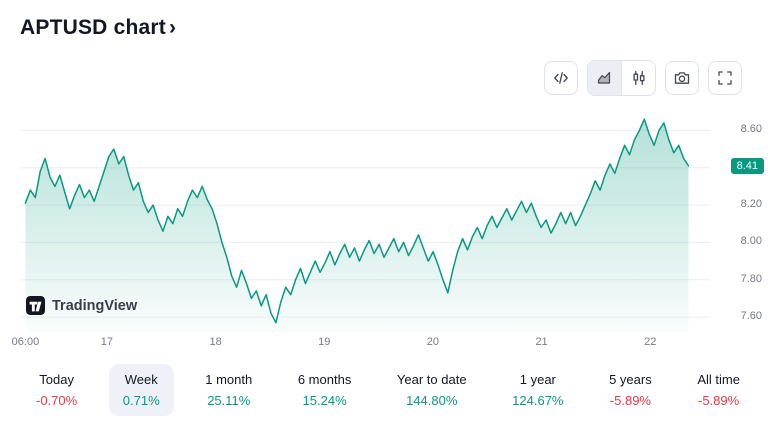 Image resolution: width=768 pixels, height=432 pixels. I want to click on camera-icon, so click(682, 78).